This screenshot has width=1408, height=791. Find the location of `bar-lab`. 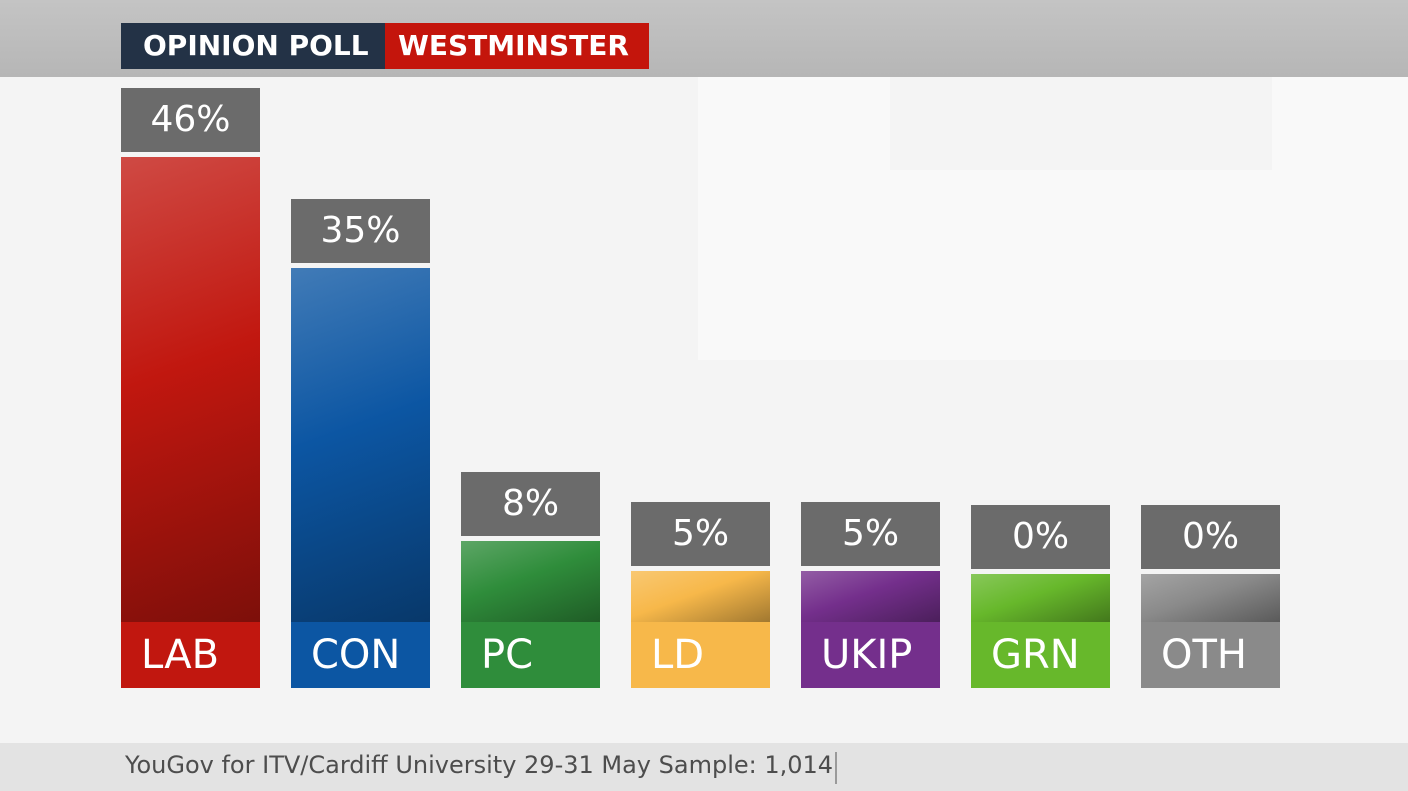

bar-lab is located at coordinates (190, 389).